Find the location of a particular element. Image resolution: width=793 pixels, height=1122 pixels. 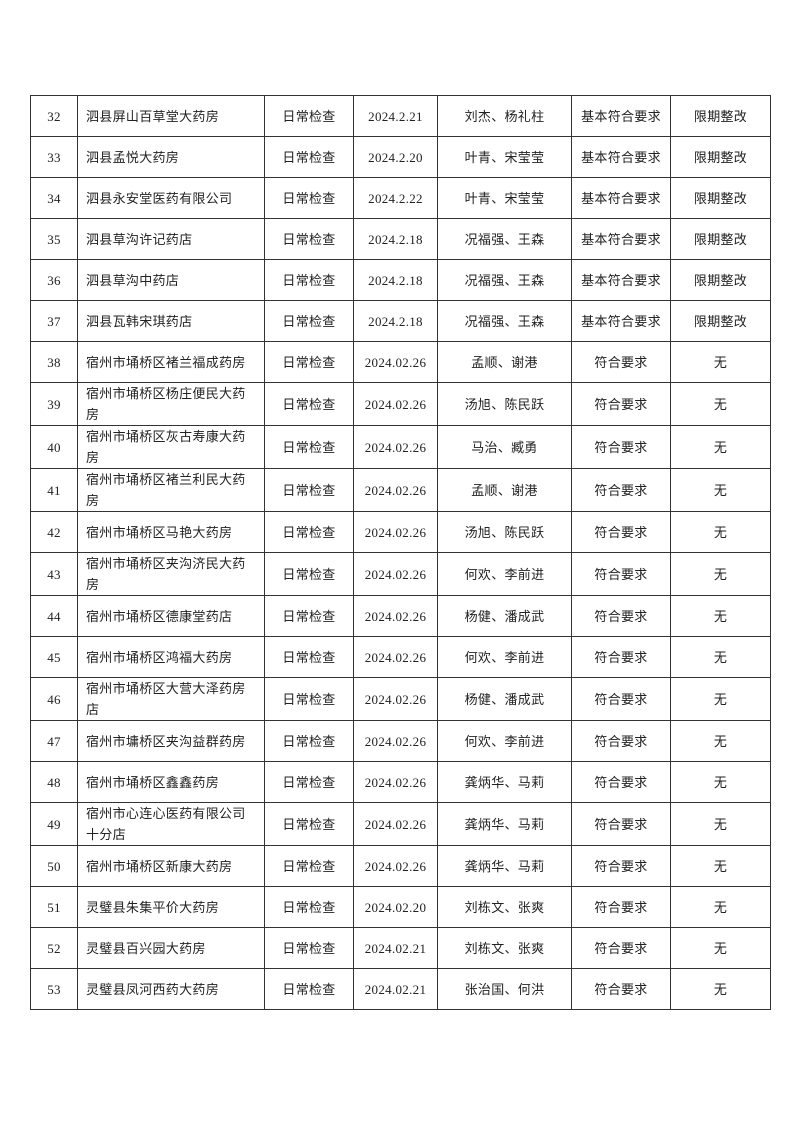

cell-inspectors: 刘杰、杨礼柱 is located at coordinates (504, 116).